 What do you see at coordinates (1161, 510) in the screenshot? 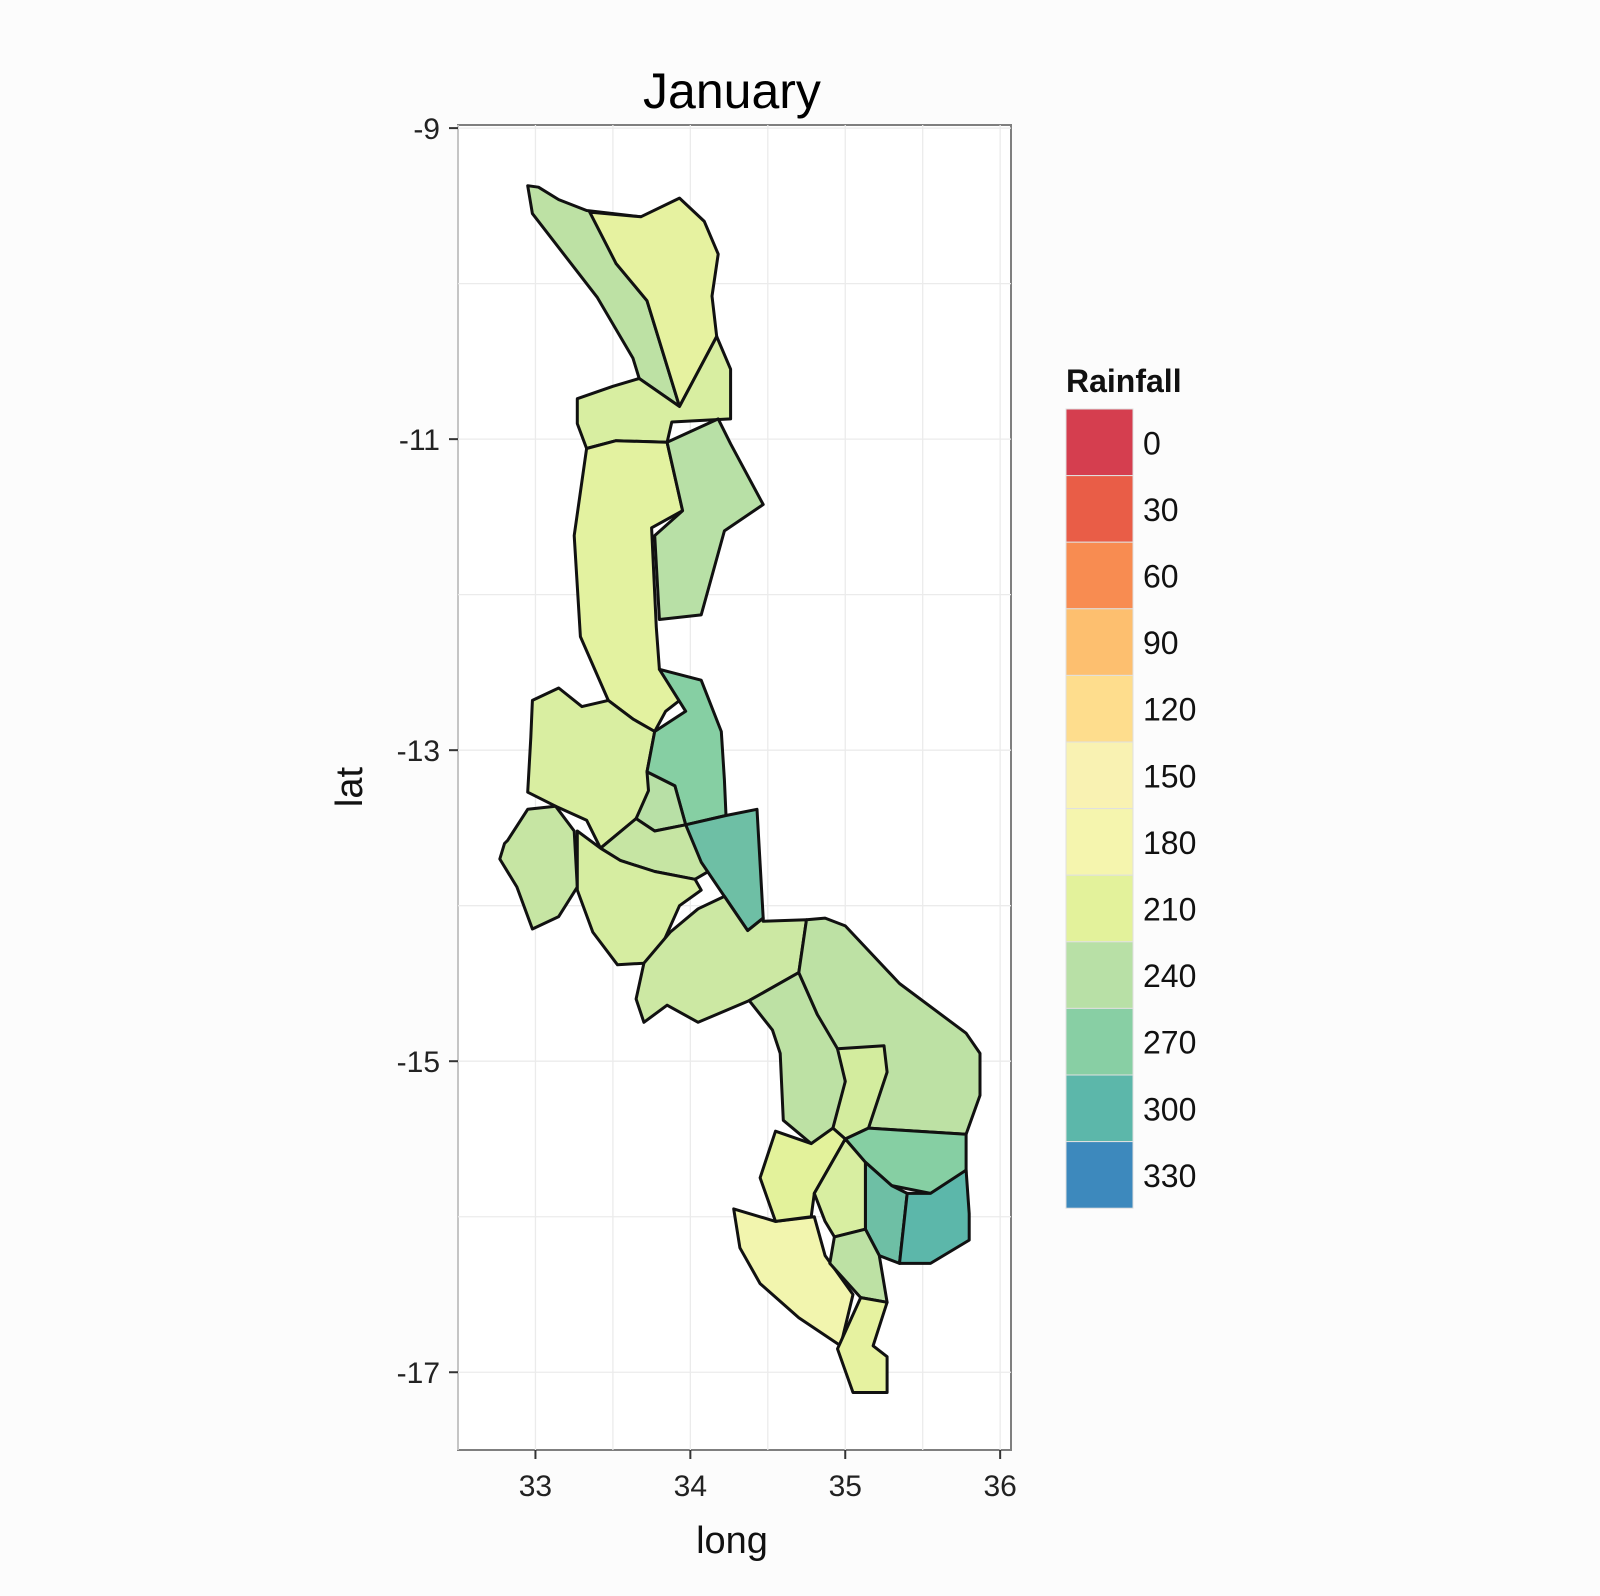
I see `legend-label: 30` at bounding box center [1161, 510].